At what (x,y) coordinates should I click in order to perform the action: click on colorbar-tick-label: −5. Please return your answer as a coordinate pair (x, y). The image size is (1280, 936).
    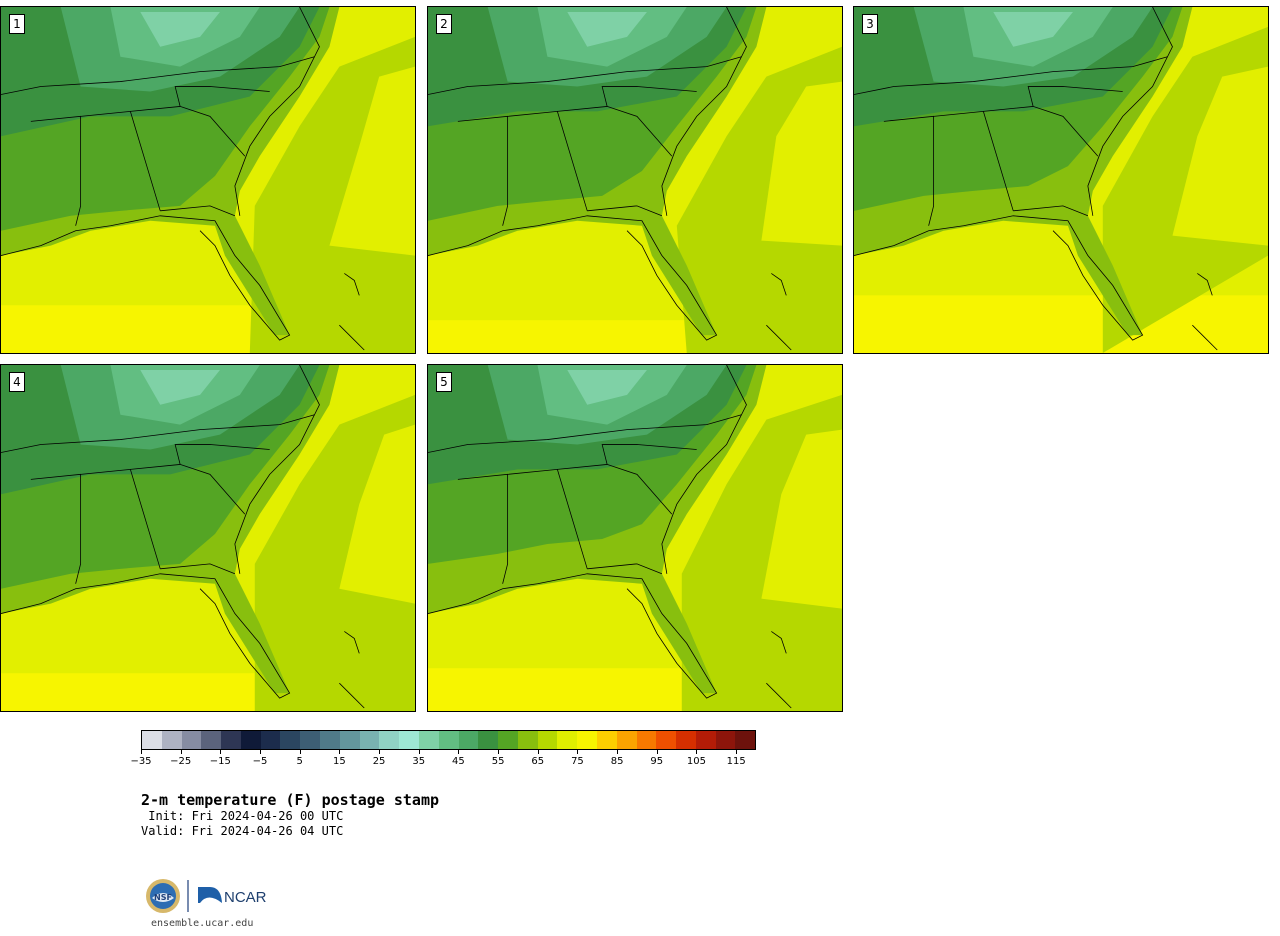
    Looking at the image, I should click on (260, 761).